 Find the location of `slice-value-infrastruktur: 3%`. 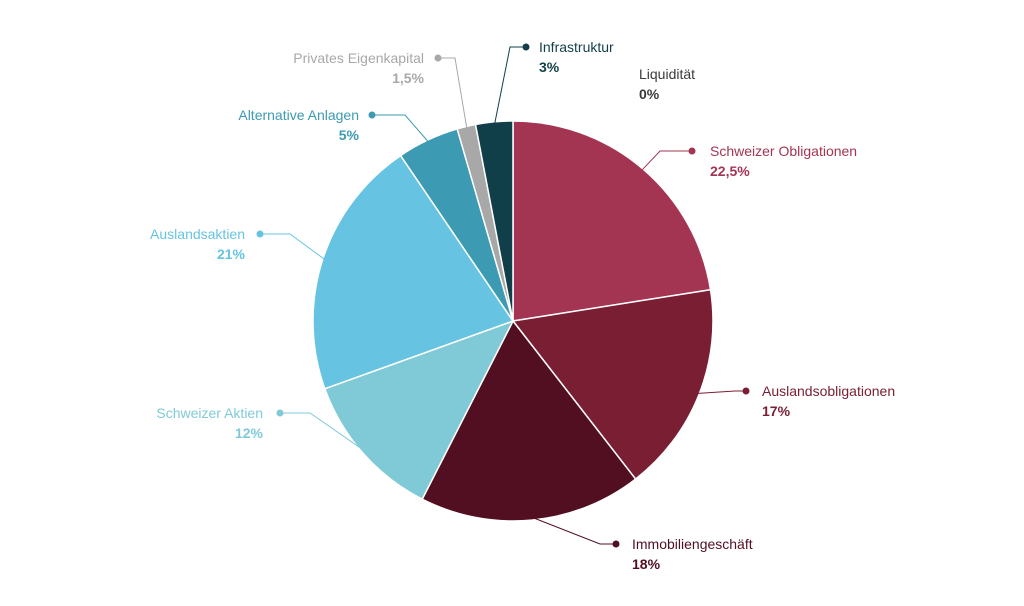

slice-value-infrastruktur: 3% is located at coordinates (549, 67).